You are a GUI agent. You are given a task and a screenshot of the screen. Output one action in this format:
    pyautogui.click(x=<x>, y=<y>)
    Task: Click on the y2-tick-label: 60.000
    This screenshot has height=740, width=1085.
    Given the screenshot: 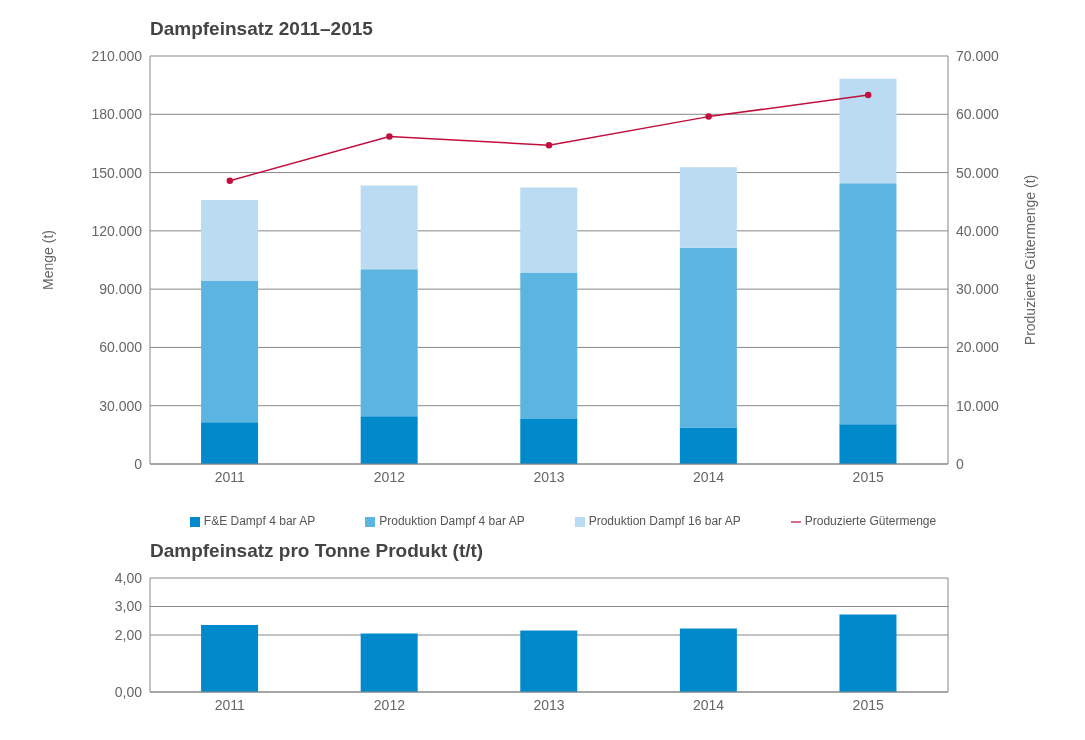 What is the action you would take?
    pyautogui.click(x=978, y=114)
    